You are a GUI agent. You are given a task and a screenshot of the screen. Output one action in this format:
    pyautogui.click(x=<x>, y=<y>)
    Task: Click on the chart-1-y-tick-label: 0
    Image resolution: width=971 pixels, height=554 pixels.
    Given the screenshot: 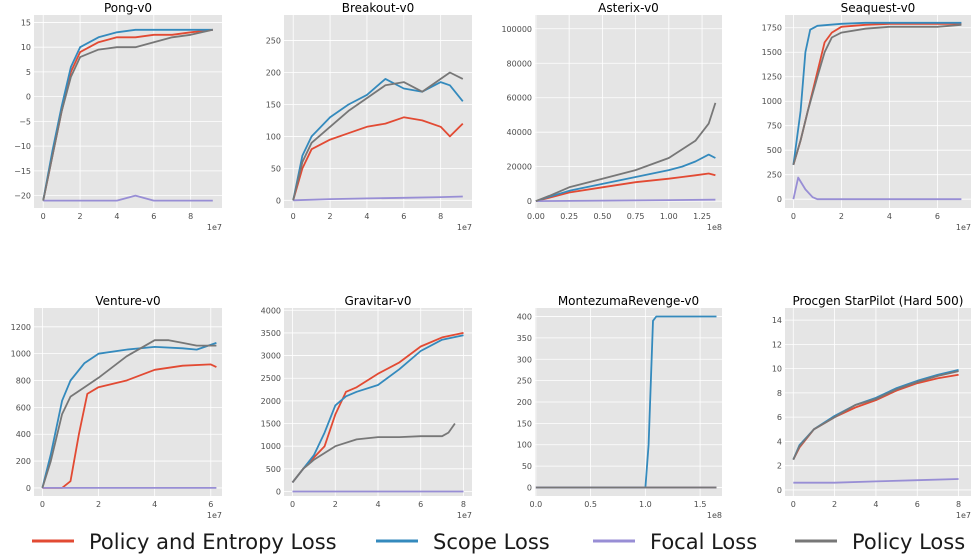 What is the action you would take?
    pyautogui.click(x=28, y=97)
    